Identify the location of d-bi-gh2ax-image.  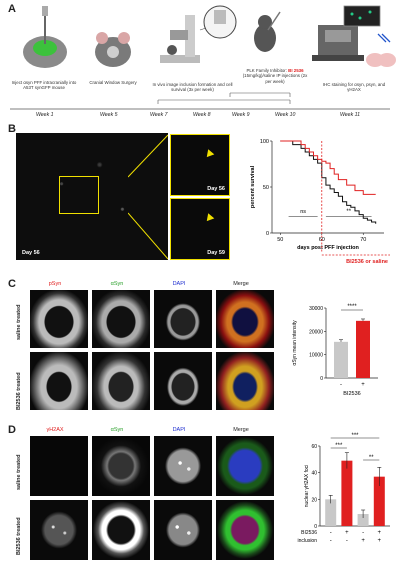
(59, 530).